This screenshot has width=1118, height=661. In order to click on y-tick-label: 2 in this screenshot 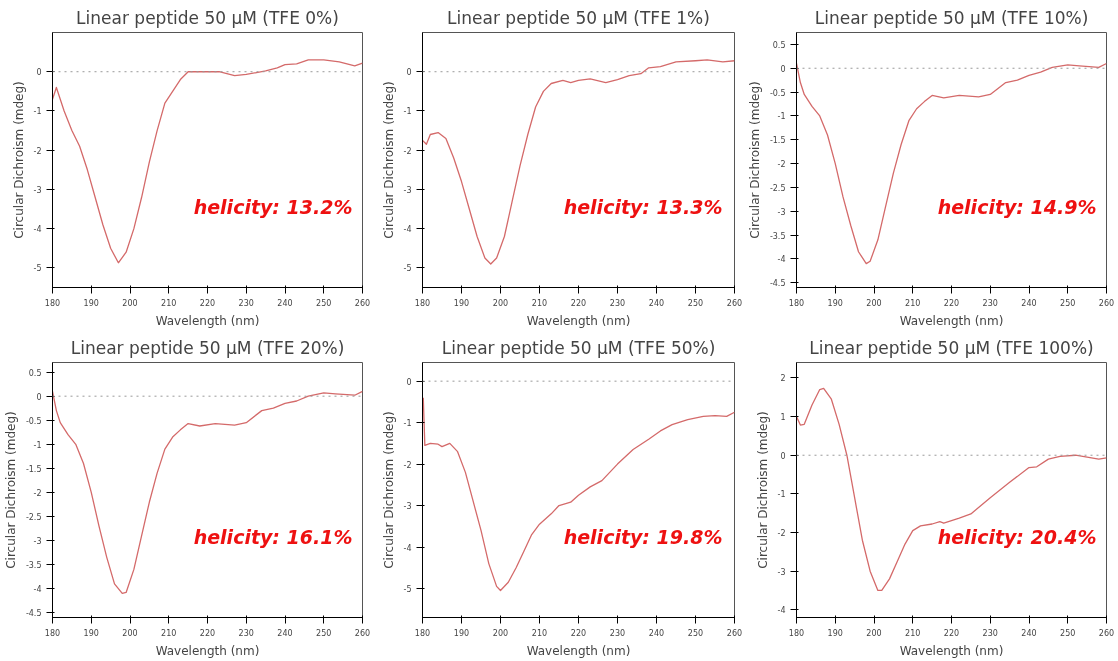, I will do `click(783, 379)`.